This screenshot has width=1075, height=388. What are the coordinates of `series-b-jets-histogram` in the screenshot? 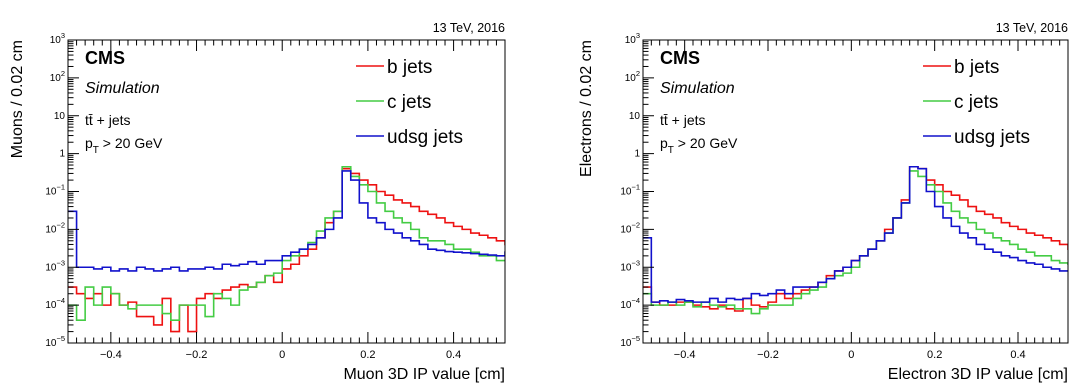 It's located at (855, 238).